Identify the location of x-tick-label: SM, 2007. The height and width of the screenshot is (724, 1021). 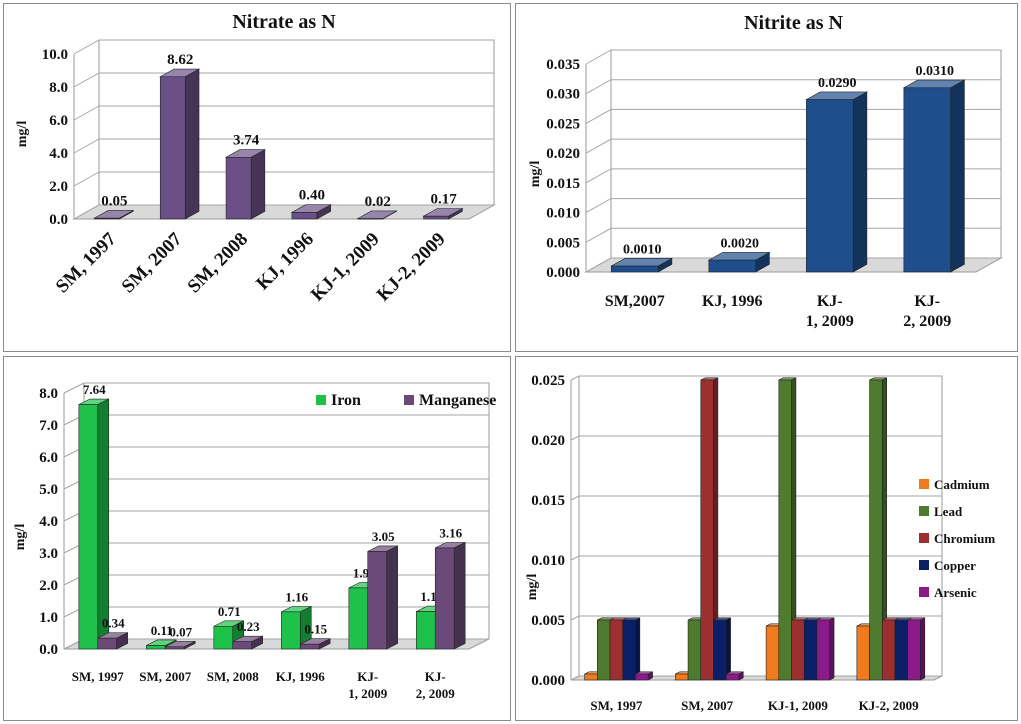
(707, 705).